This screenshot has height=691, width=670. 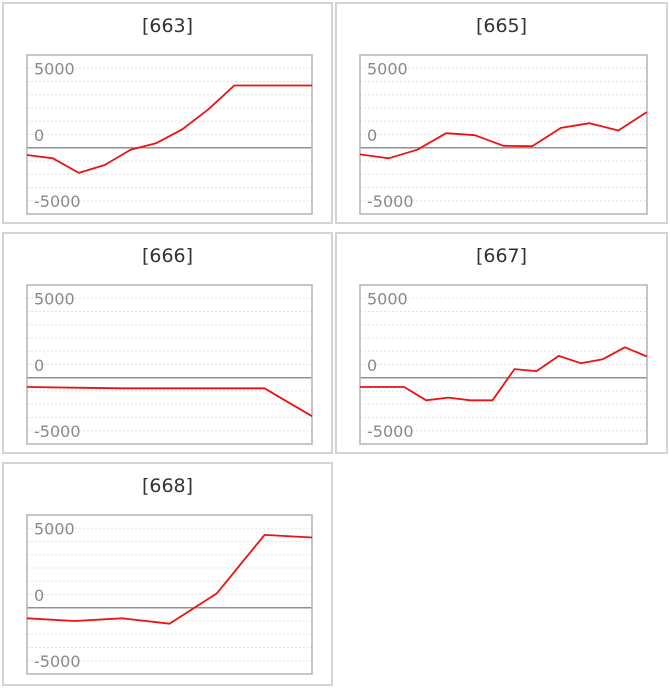 I want to click on chart-title: [667], so click(x=501, y=256).